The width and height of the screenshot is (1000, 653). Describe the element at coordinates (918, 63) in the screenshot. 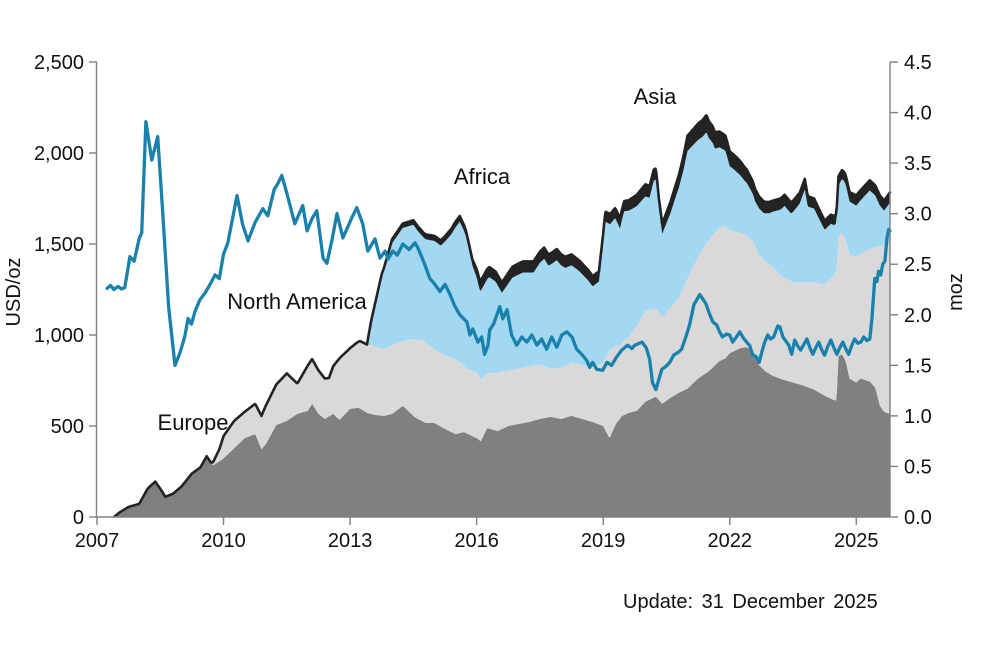

I see `right-axis-tick-label: 4.5` at that location.